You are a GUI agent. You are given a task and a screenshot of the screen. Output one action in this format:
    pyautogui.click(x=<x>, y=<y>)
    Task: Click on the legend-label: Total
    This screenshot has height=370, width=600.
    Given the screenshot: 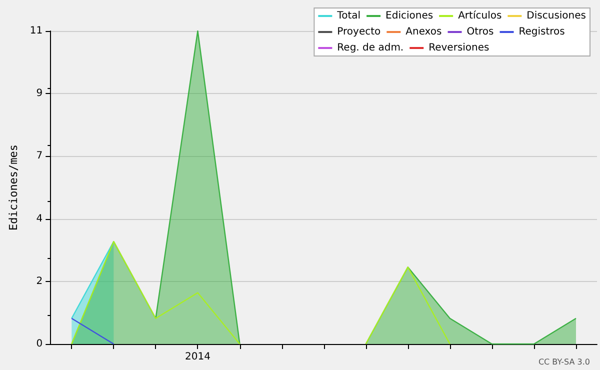 What is the action you would take?
    pyautogui.click(x=348, y=16)
    